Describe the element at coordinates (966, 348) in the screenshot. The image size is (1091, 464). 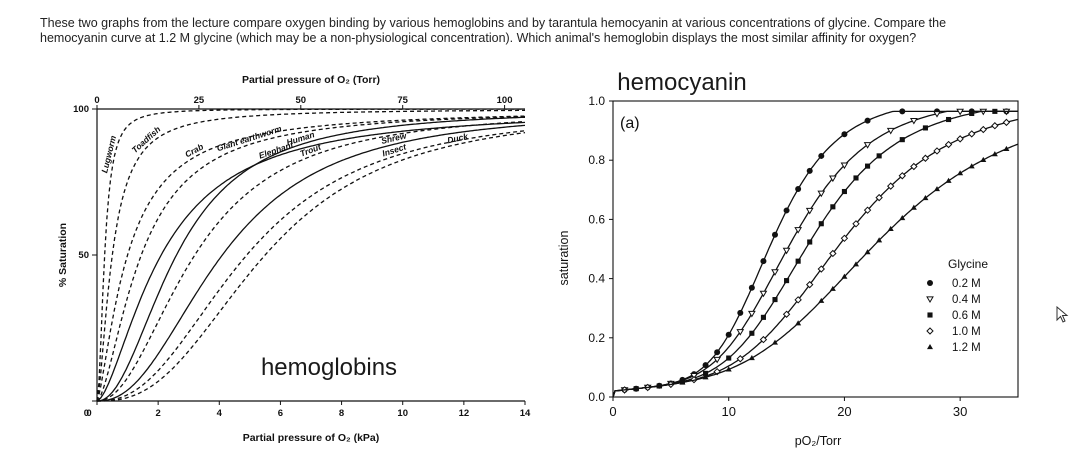
I see `legend-label: 1.2 M` at that location.